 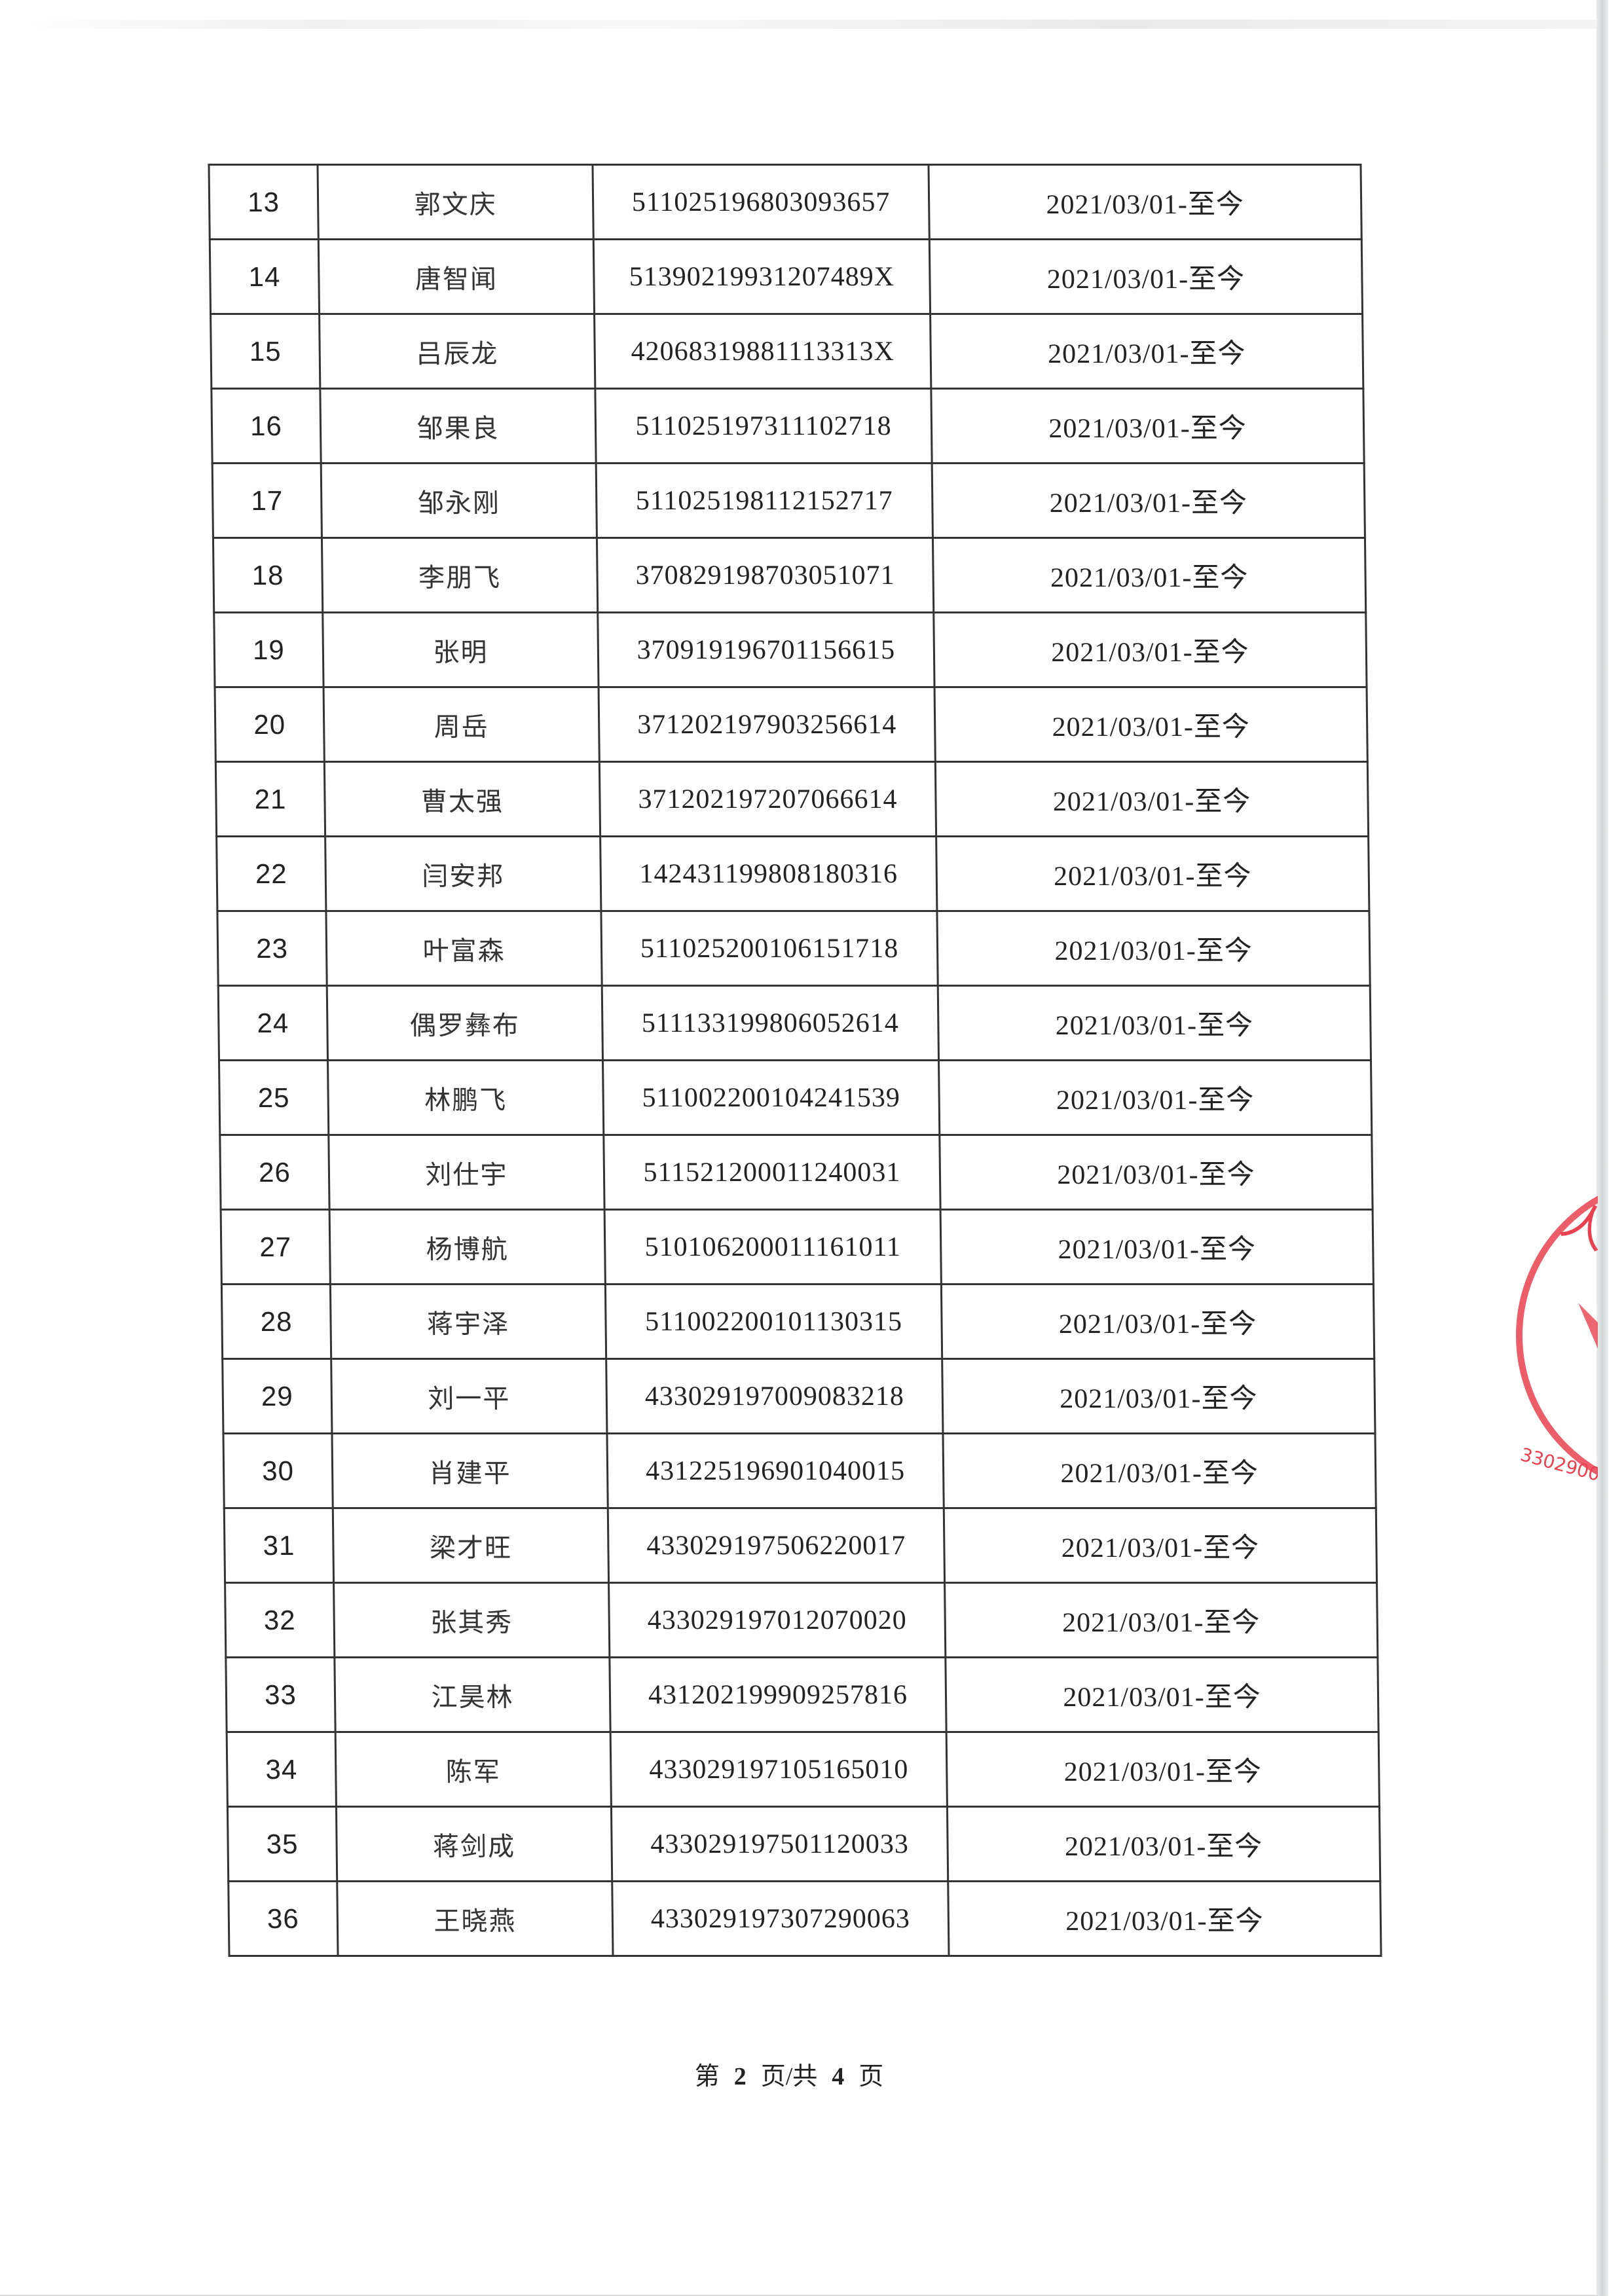 I want to click on table-row: 14 唐智闻 51390219931207489X 2021/03/01-至今, so click(x=786, y=276).